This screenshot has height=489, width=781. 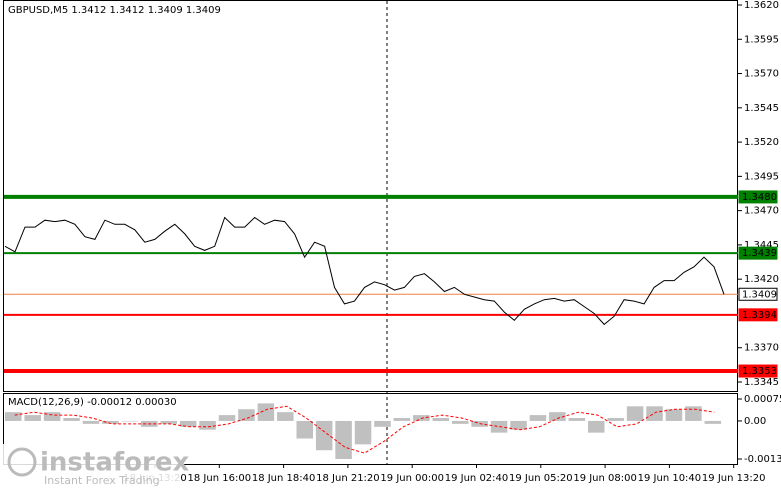 I want to click on level-label: 1.3480, so click(x=759, y=197).